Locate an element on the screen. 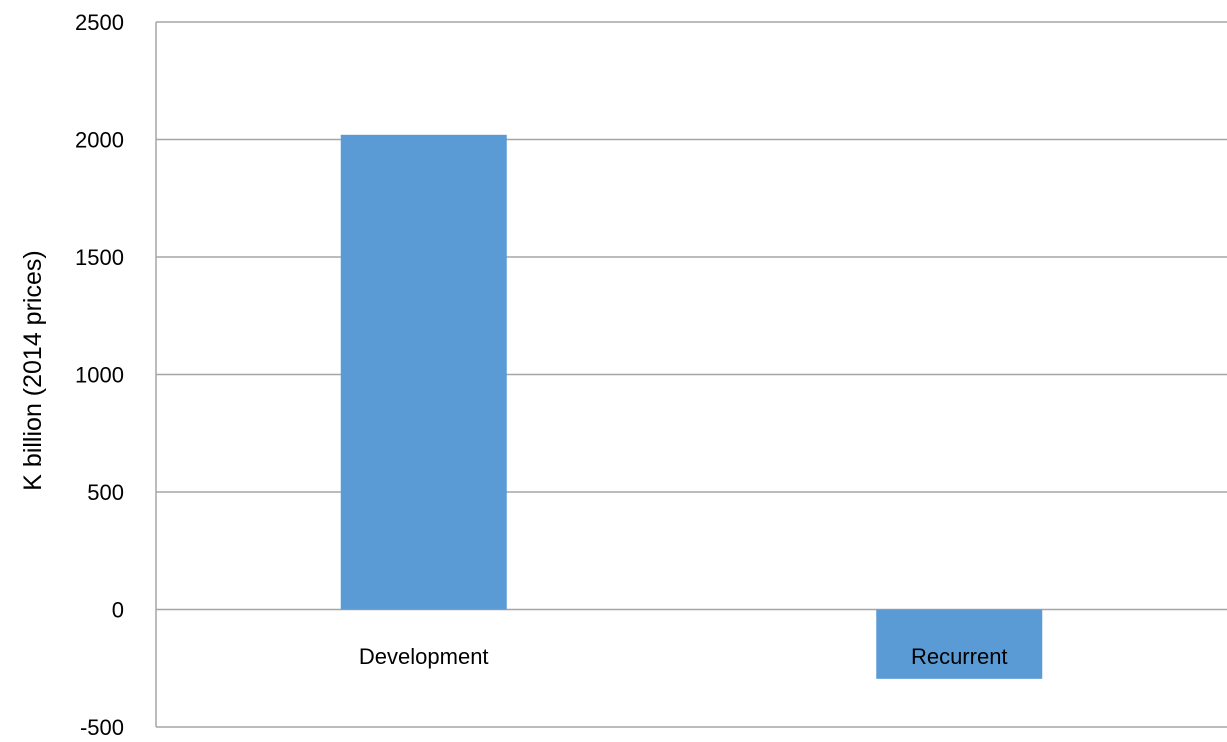 The width and height of the screenshot is (1227, 742). y-tick-labels: 2500 2000 1500 1000 500 0 -500 is located at coordinates (99, 375).